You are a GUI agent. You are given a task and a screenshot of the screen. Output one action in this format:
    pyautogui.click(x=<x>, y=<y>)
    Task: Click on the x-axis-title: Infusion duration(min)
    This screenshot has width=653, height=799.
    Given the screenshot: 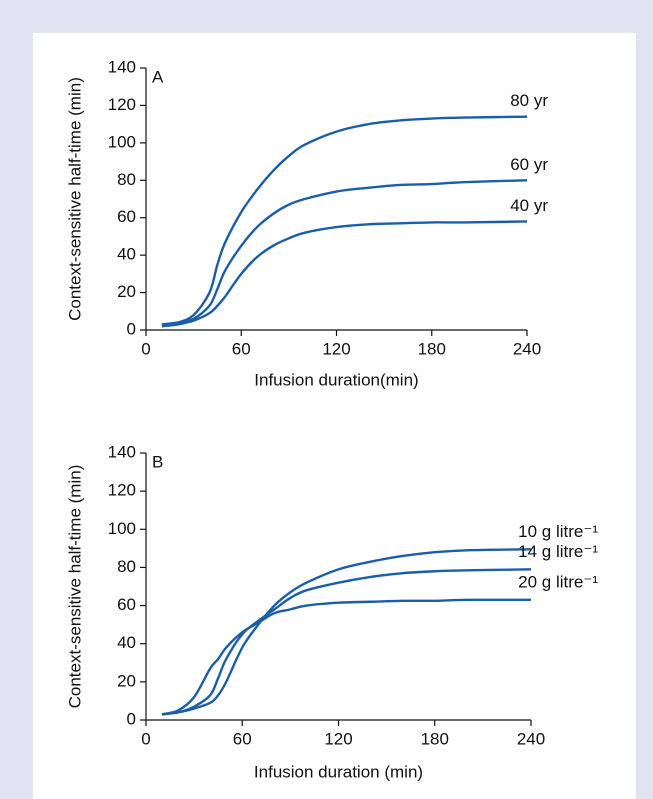 What is the action you would take?
    pyautogui.click(x=336, y=379)
    